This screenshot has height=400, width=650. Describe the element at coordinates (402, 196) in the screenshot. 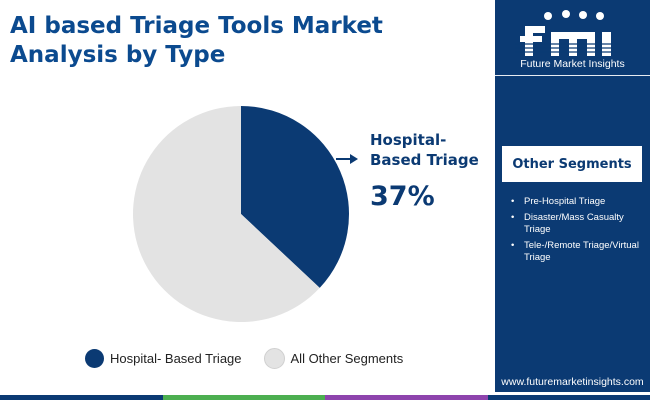

I see `callout-value: 37%` at that location.